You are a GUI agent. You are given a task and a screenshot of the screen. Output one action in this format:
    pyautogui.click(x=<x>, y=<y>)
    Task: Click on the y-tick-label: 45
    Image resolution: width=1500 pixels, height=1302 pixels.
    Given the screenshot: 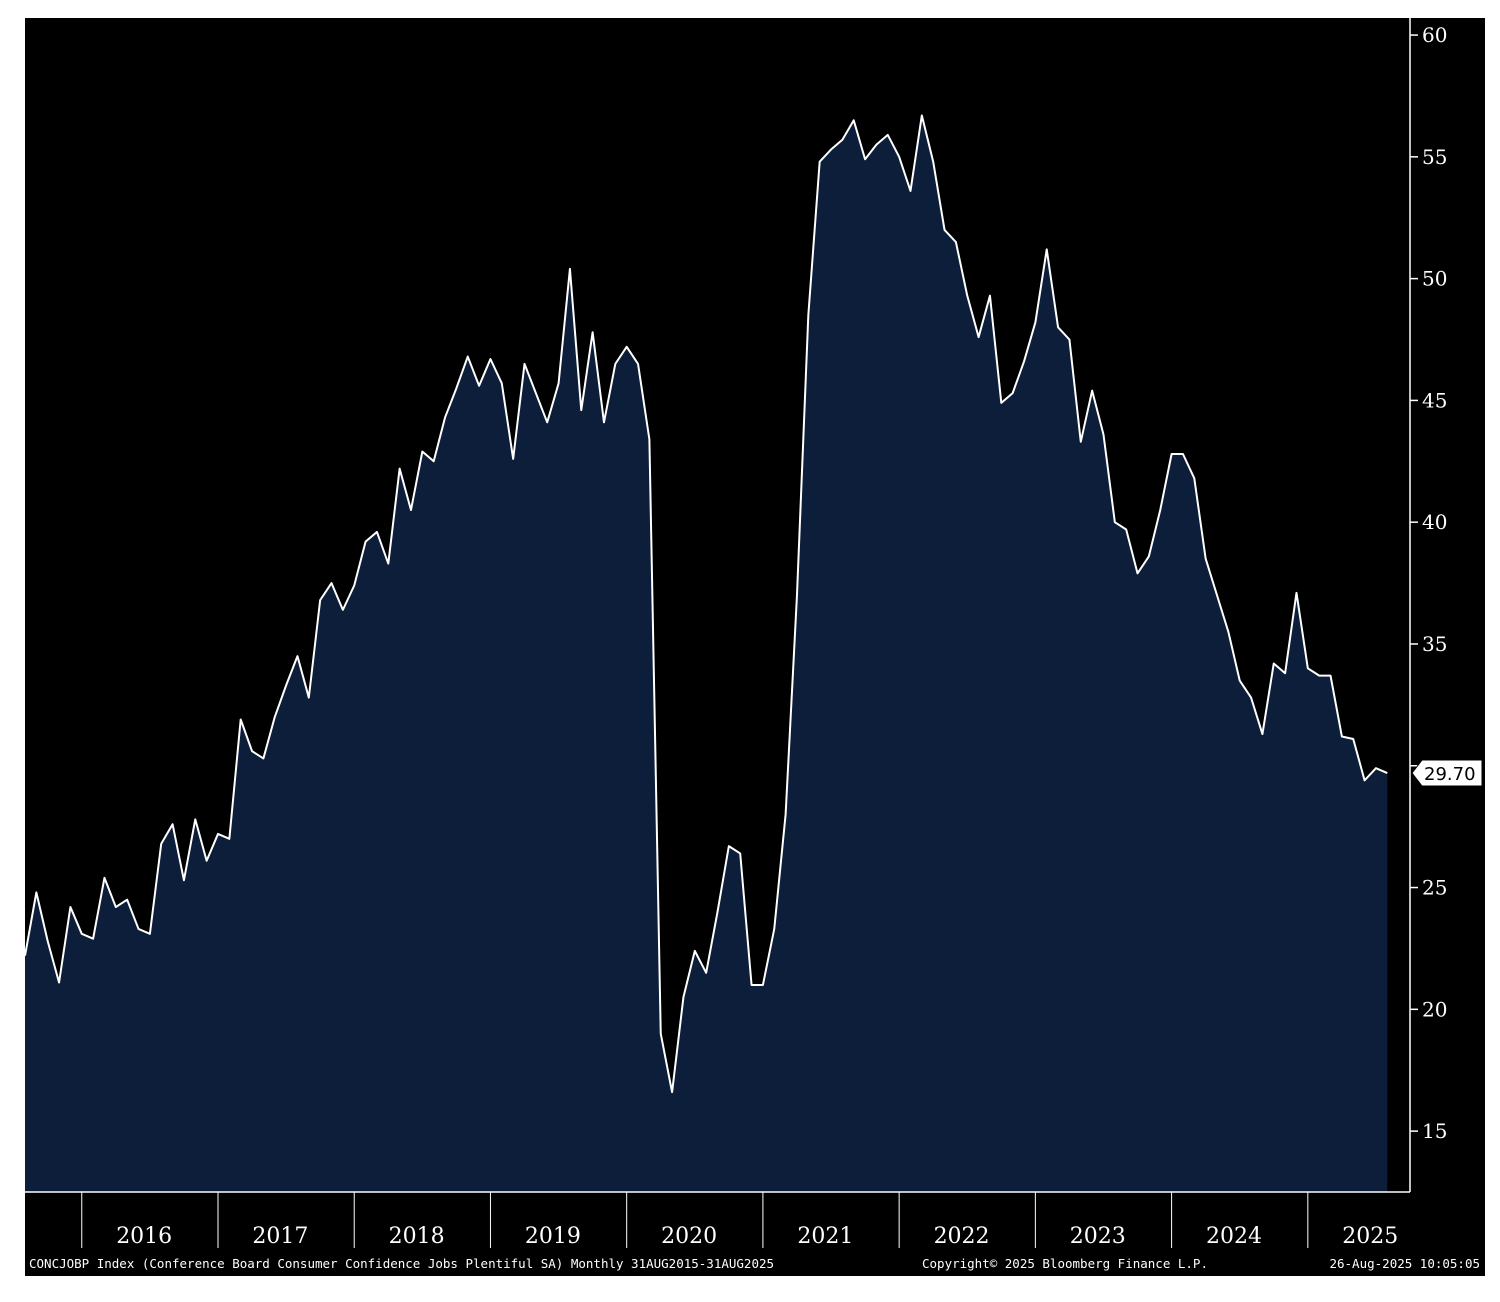 What is the action you would take?
    pyautogui.click(x=1434, y=400)
    